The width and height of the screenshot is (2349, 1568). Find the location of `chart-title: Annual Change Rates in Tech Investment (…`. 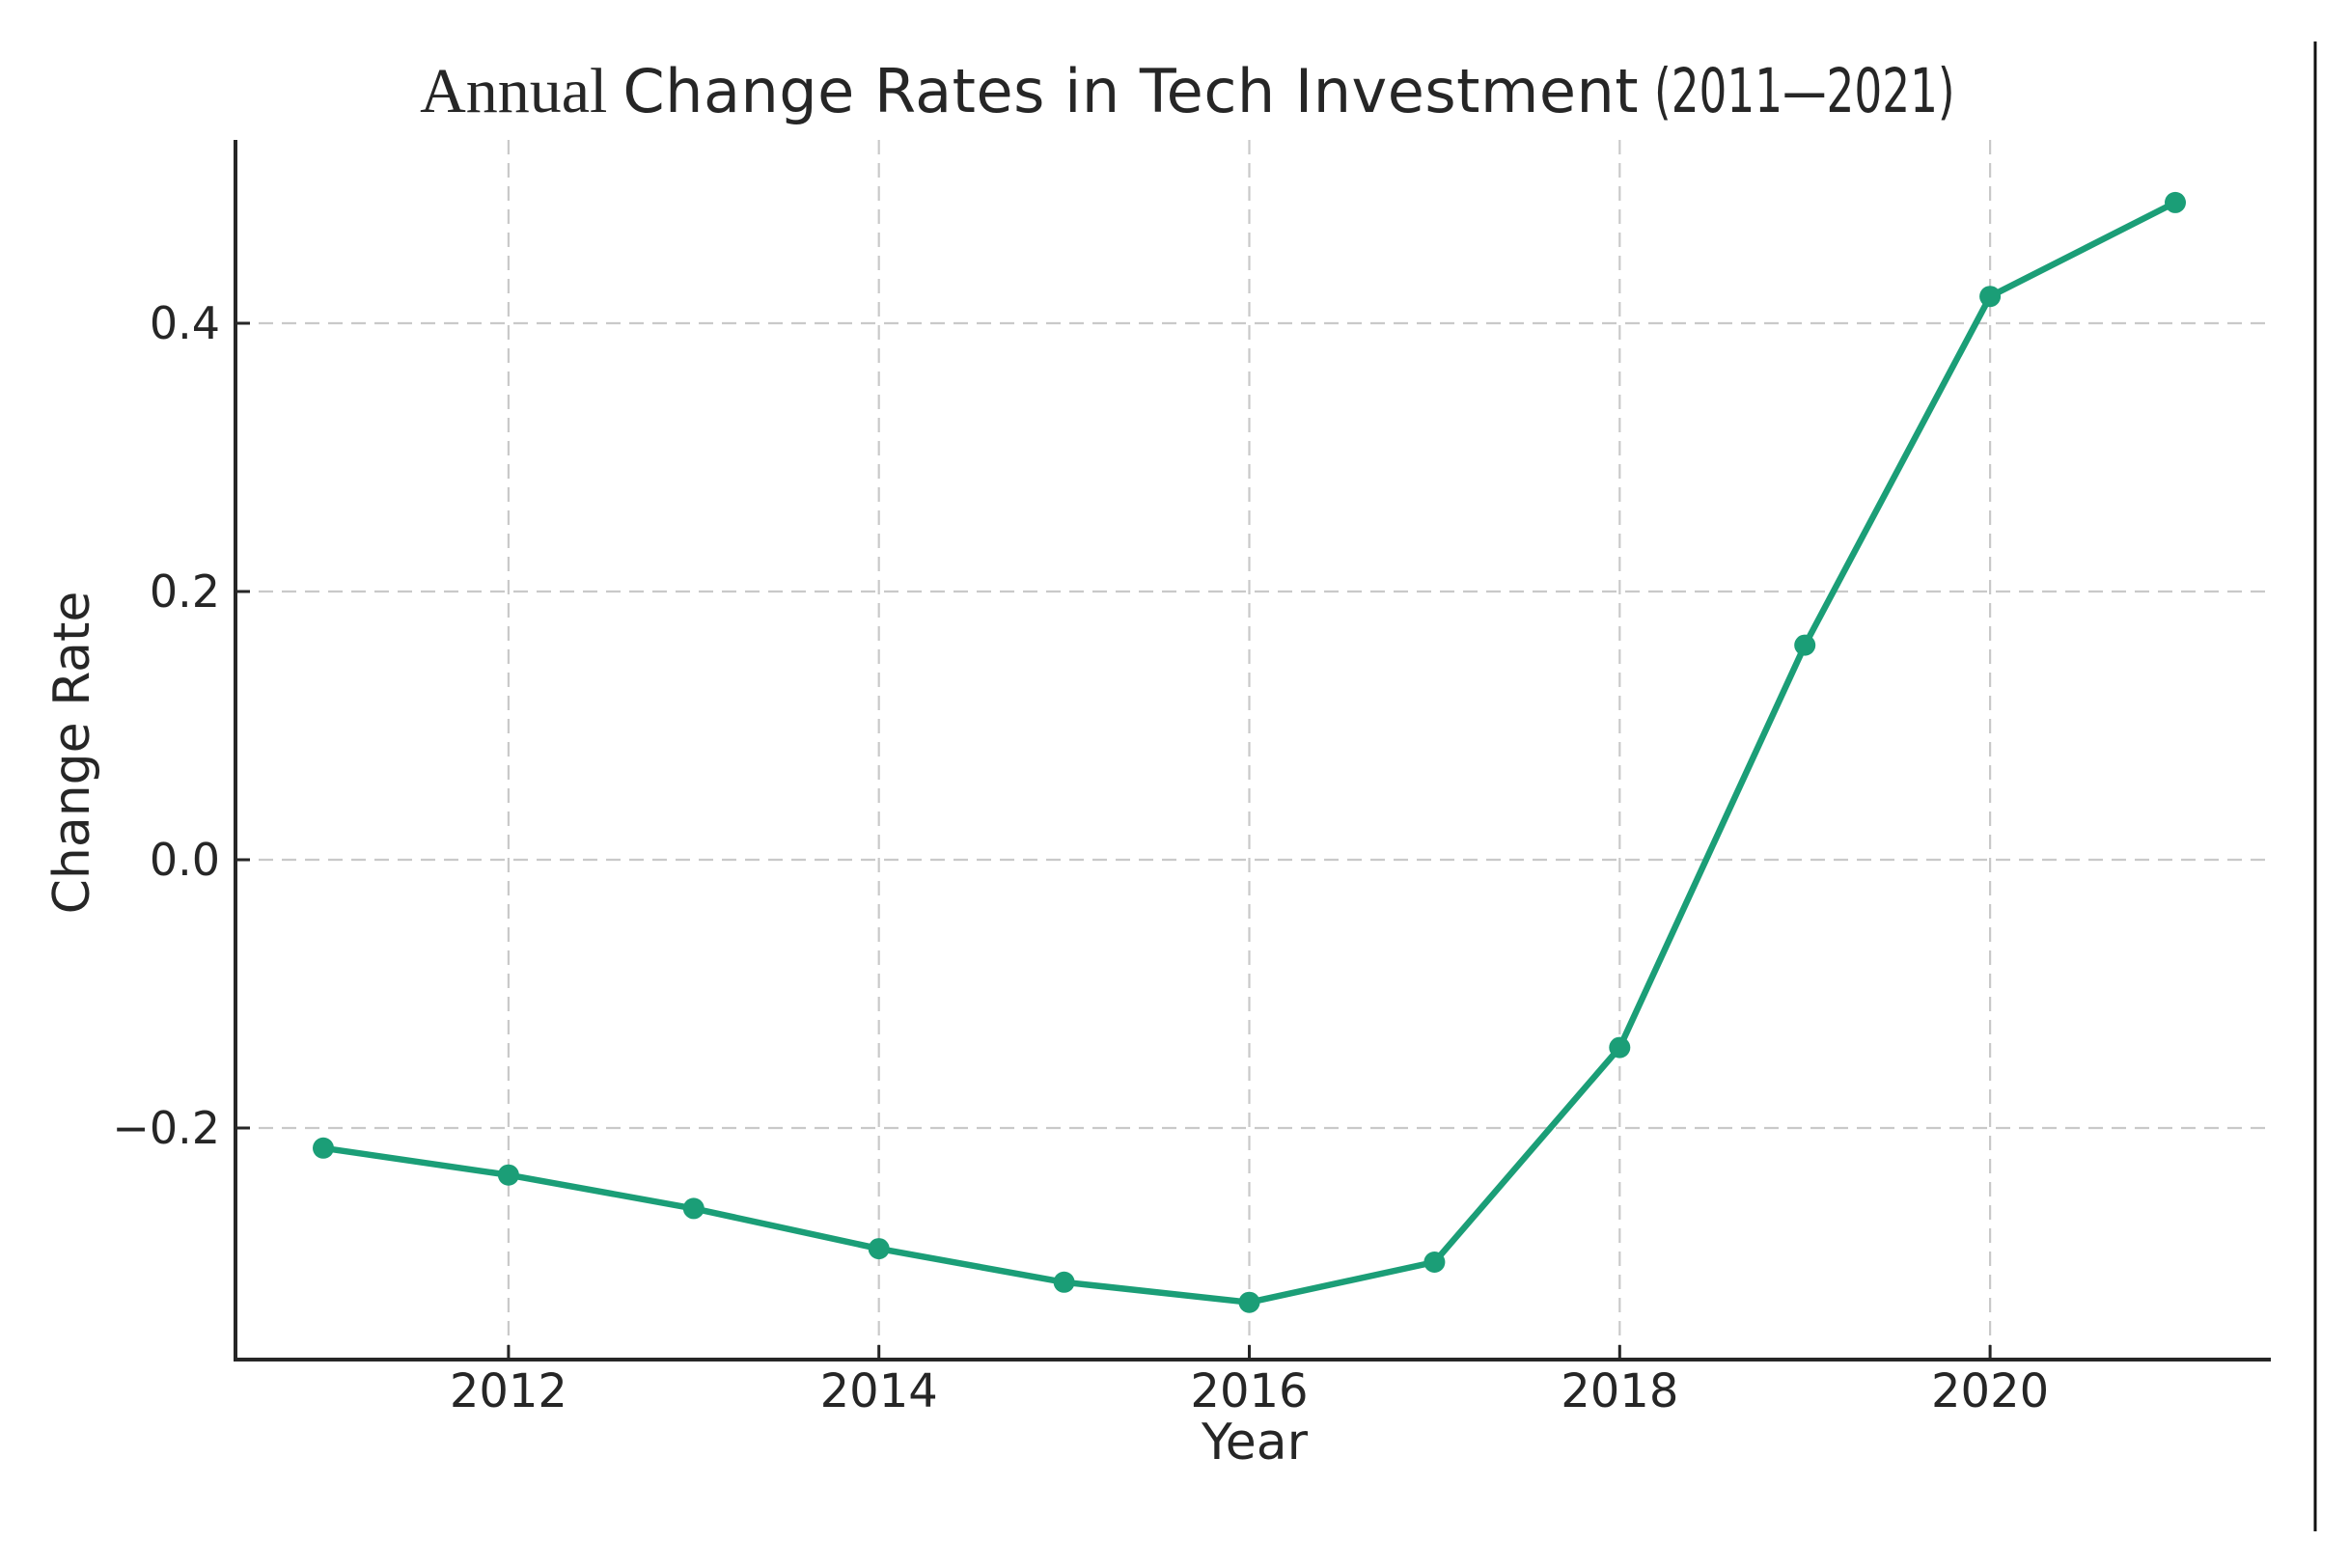

chart-title: Annual Change Rates in Tech Investment (… is located at coordinates (1188, 92).